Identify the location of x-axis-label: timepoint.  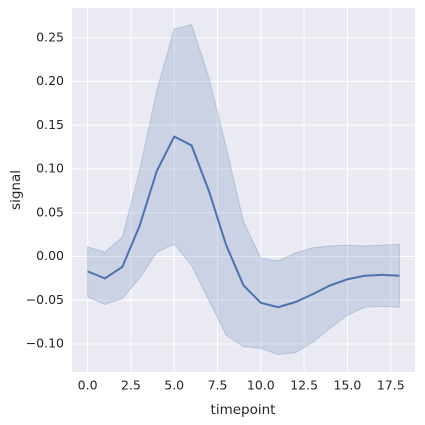
(243, 410).